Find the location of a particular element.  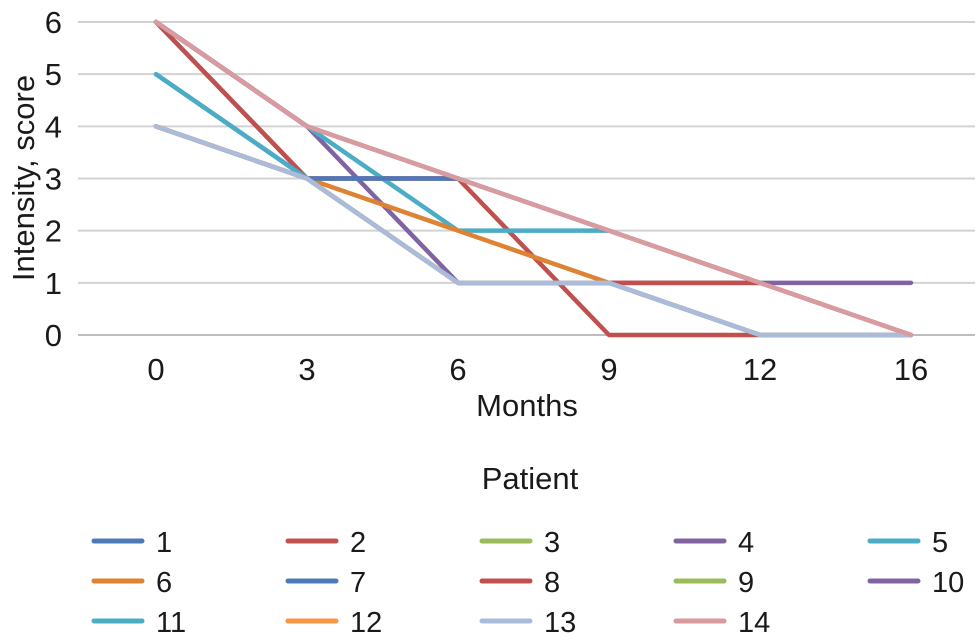

legend-item-patient-8: 8 is located at coordinates (519, 583).